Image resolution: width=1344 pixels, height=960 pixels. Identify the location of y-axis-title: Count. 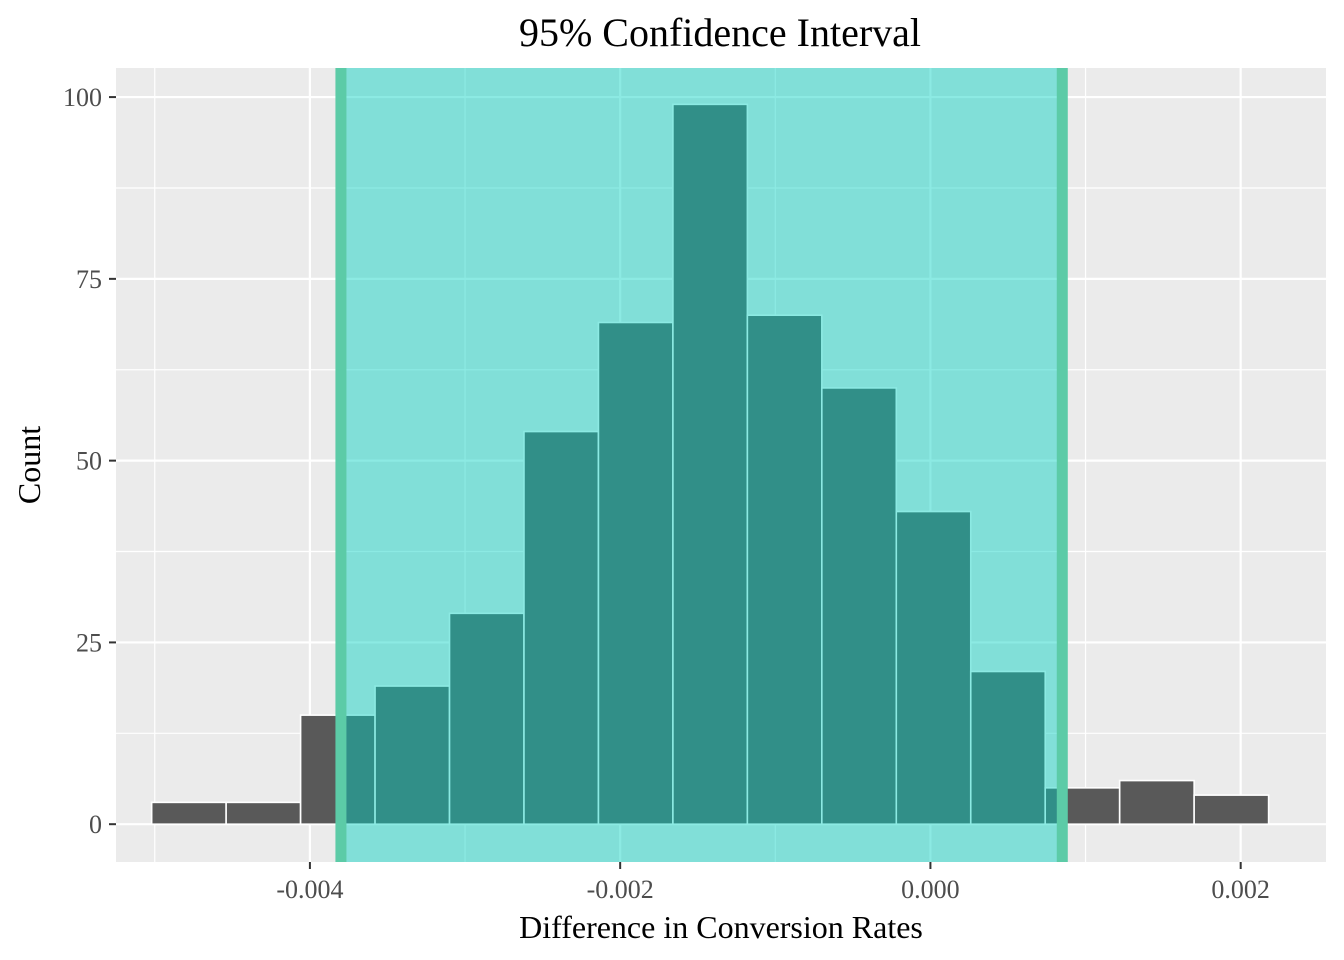
(29, 465).